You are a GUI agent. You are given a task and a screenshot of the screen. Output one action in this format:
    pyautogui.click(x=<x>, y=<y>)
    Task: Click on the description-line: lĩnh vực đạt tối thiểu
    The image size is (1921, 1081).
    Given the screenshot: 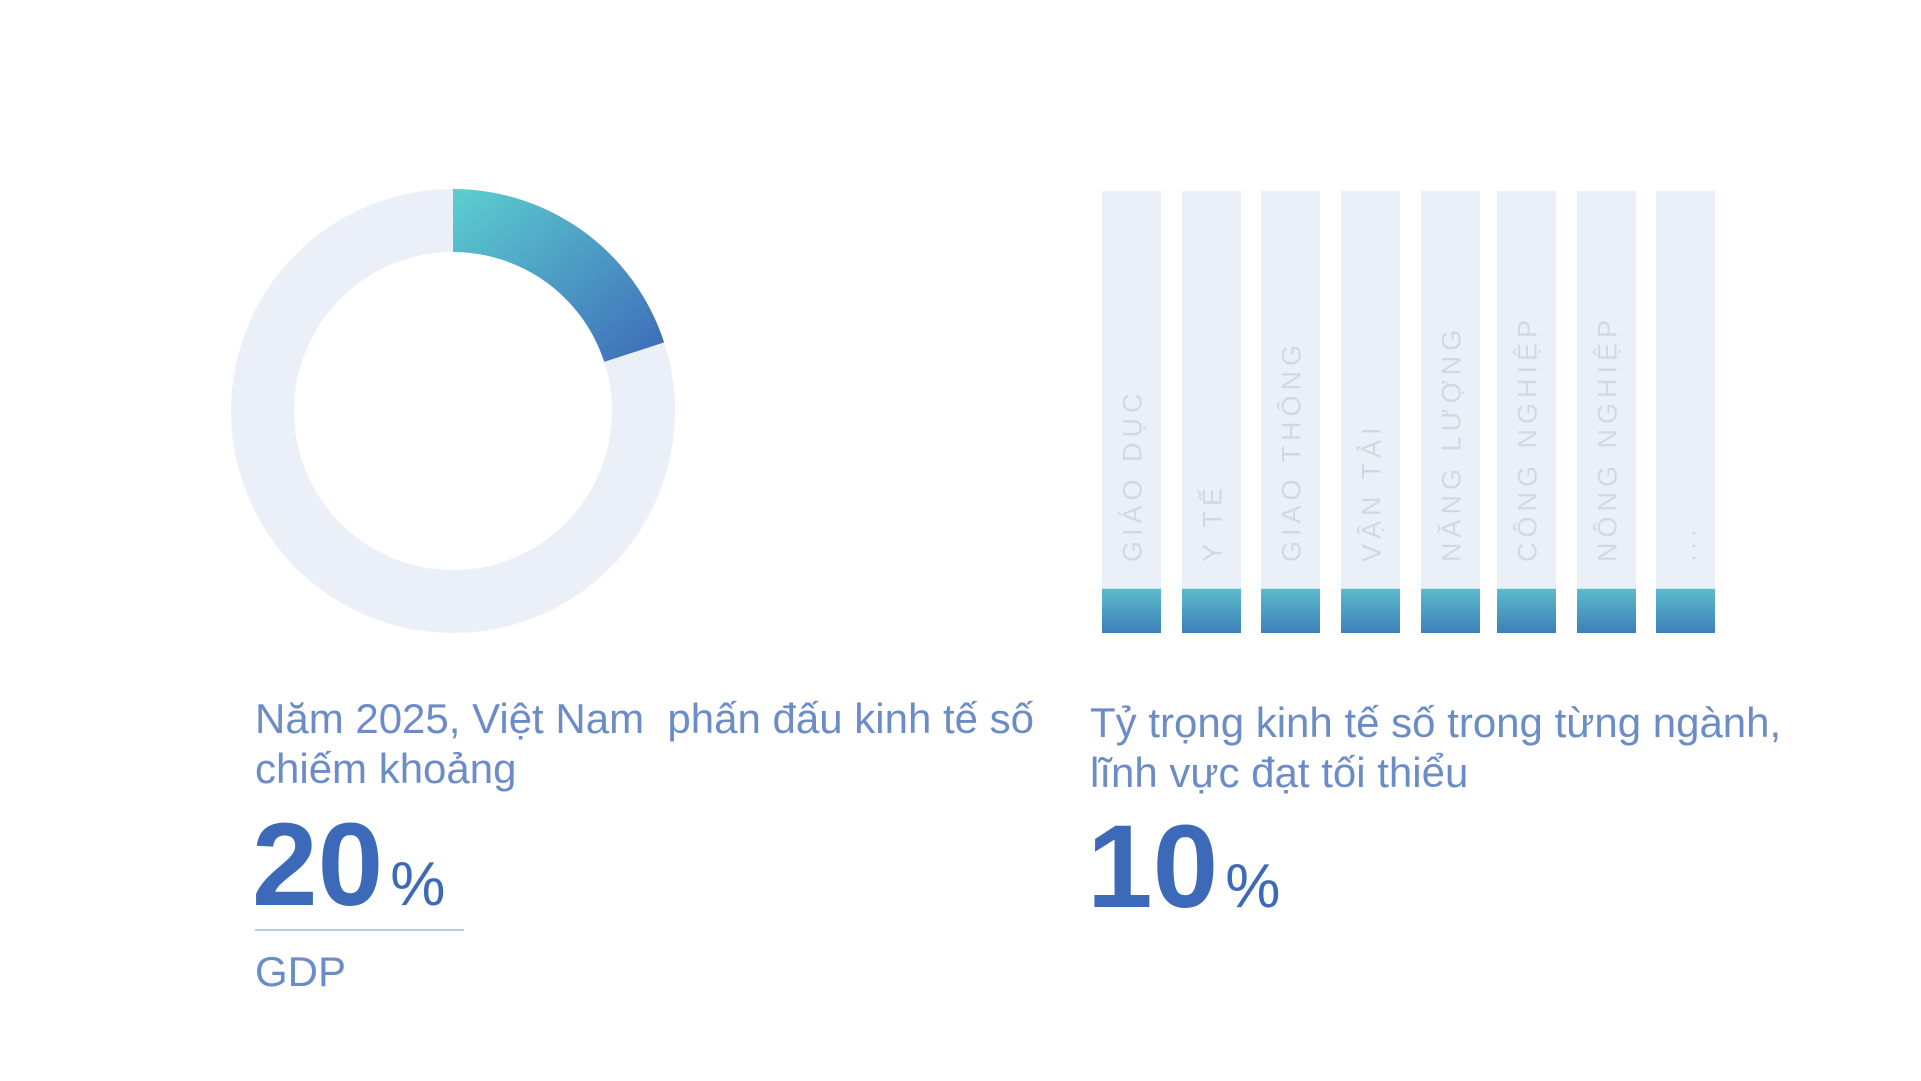 What is the action you would take?
    pyautogui.click(x=1279, y=772)
    